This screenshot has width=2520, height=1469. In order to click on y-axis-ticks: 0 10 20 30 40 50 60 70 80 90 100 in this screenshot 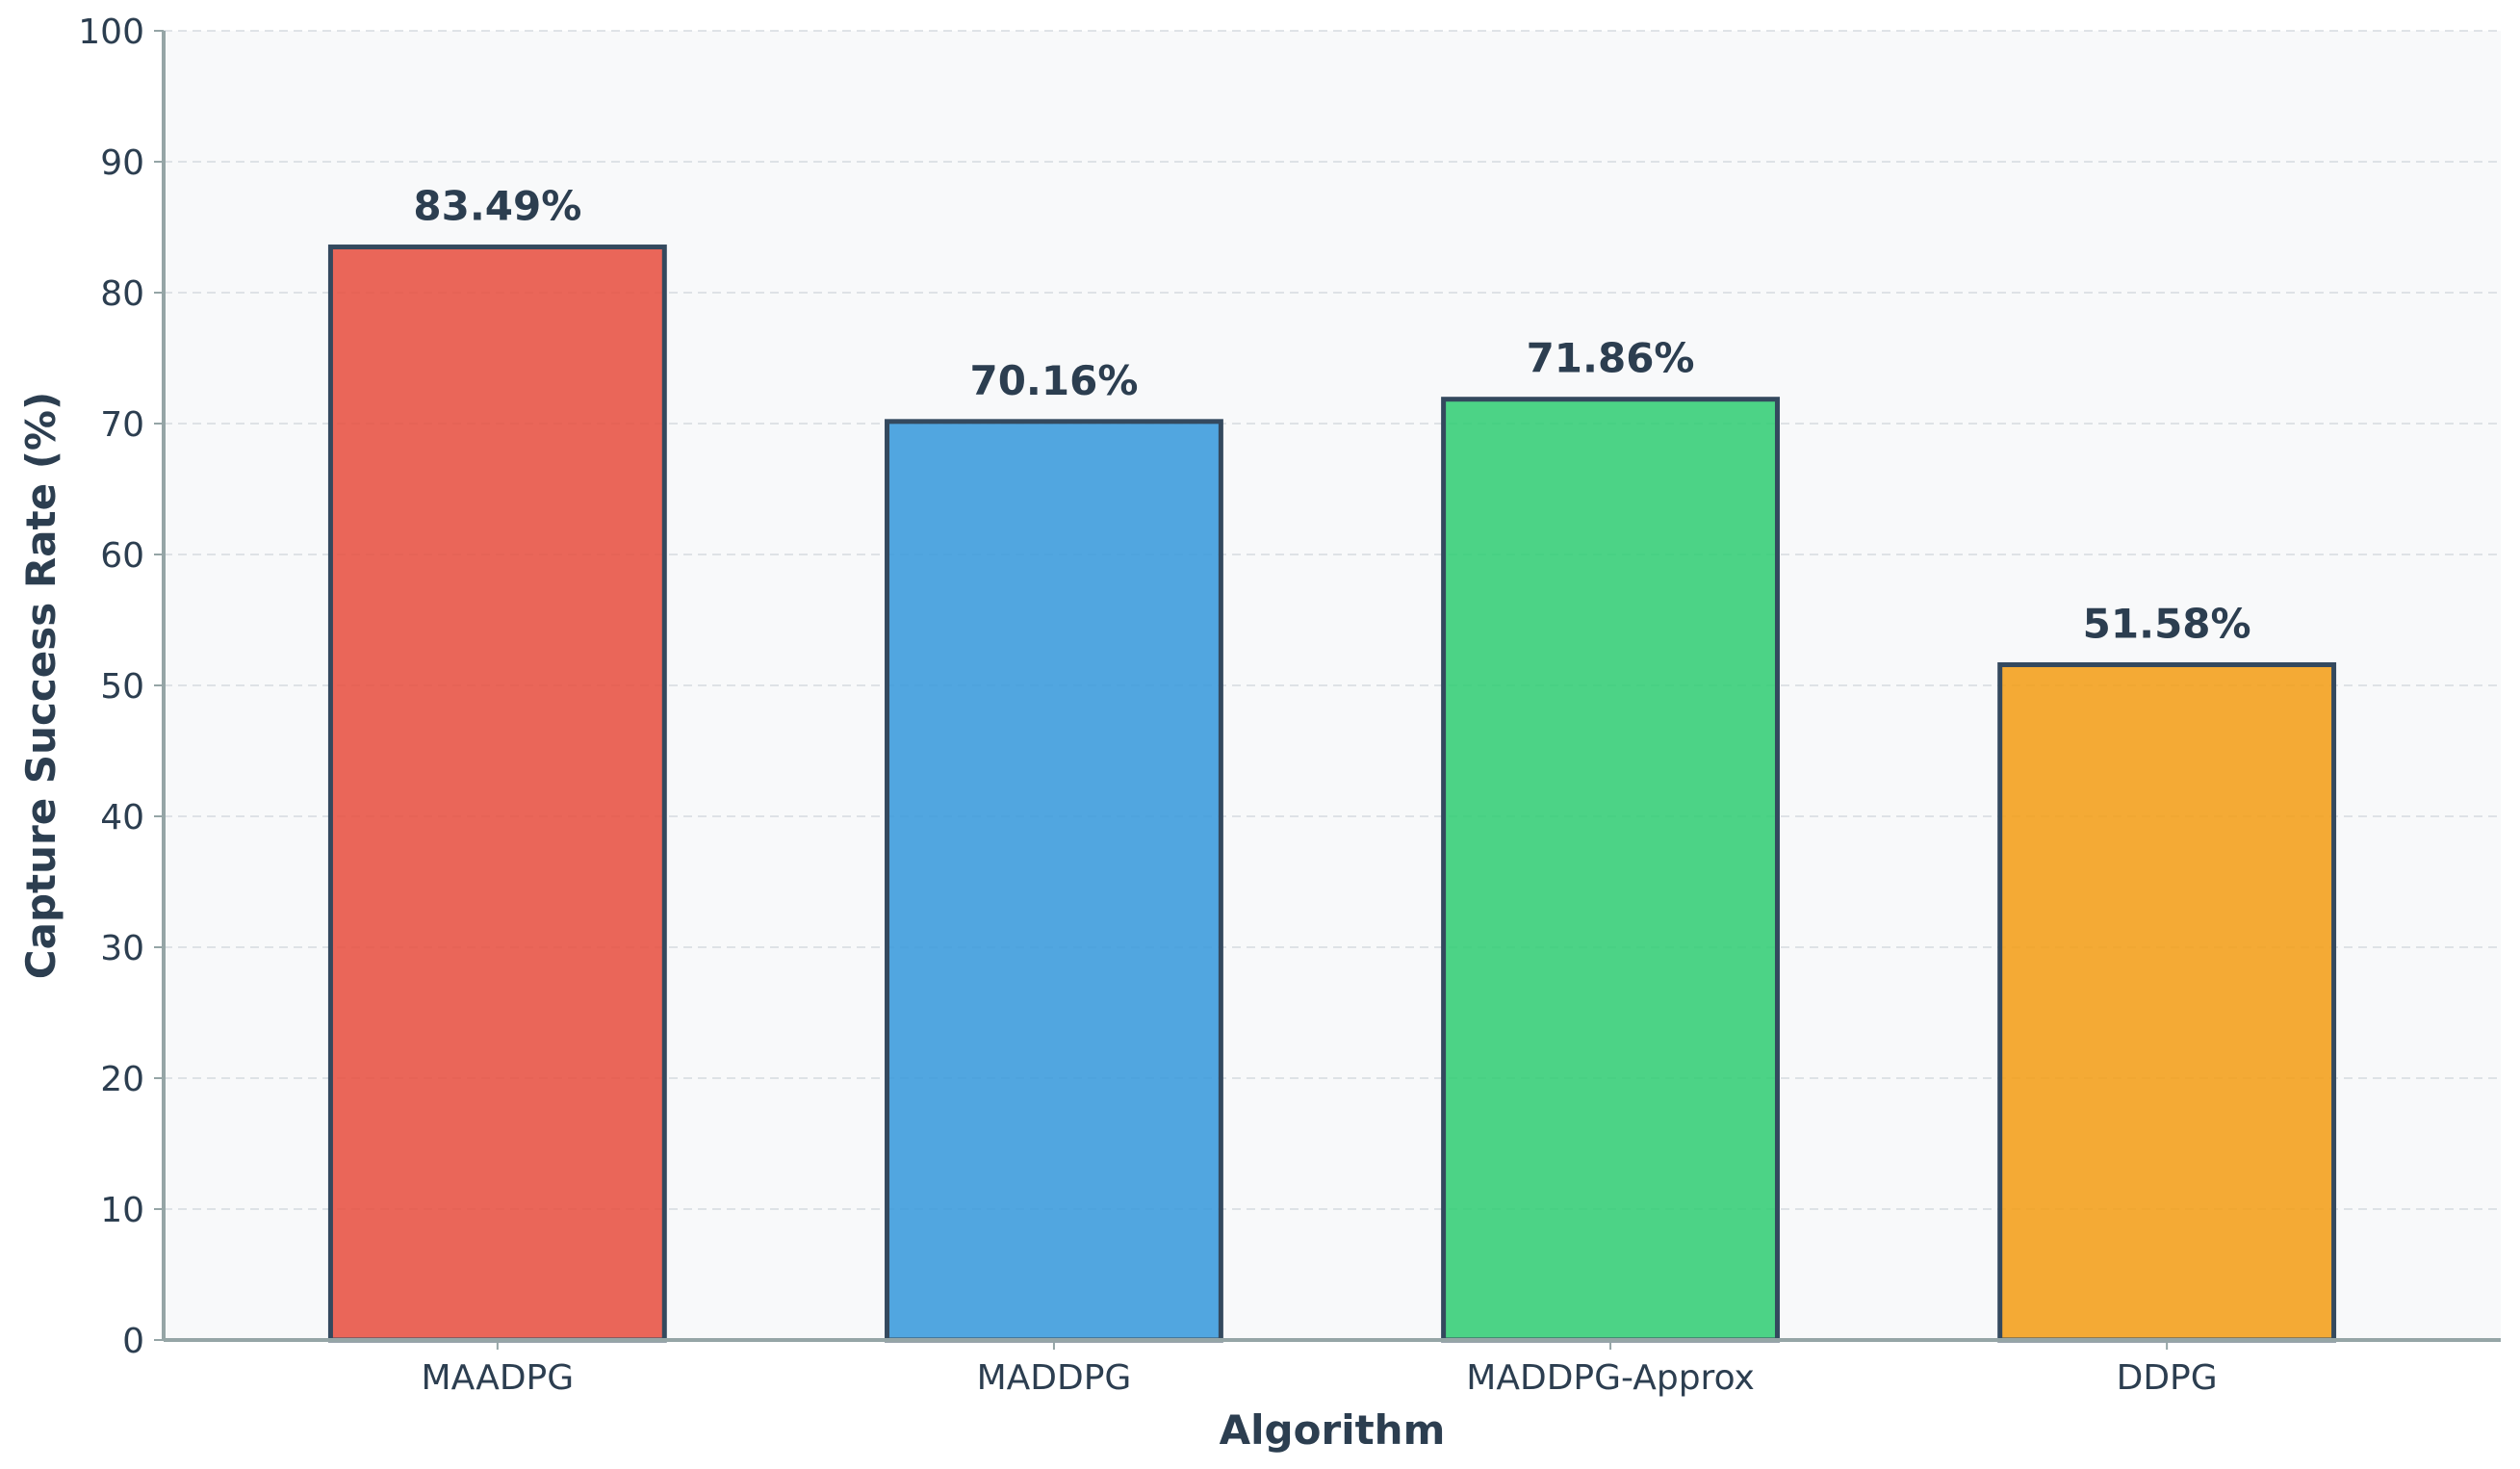, I will do `click(121, 687)`.